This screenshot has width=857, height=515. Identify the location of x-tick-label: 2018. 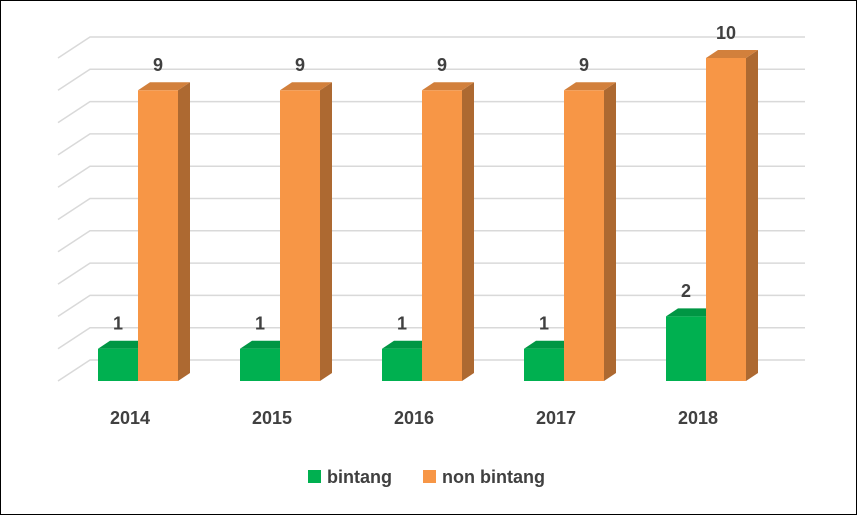
(698, 418).